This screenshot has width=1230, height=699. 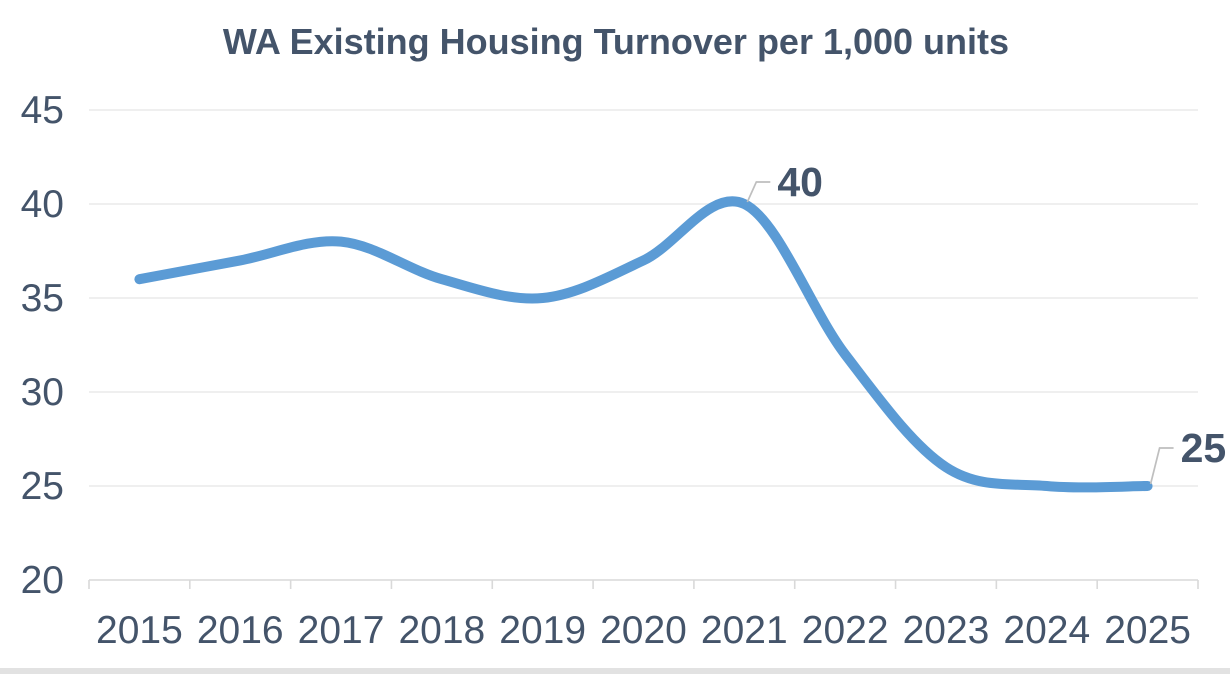 What do you see at coordinates (42, 392) in the screenshot?
I see `y-tick-label: 30` at bounding box center [42, 392].